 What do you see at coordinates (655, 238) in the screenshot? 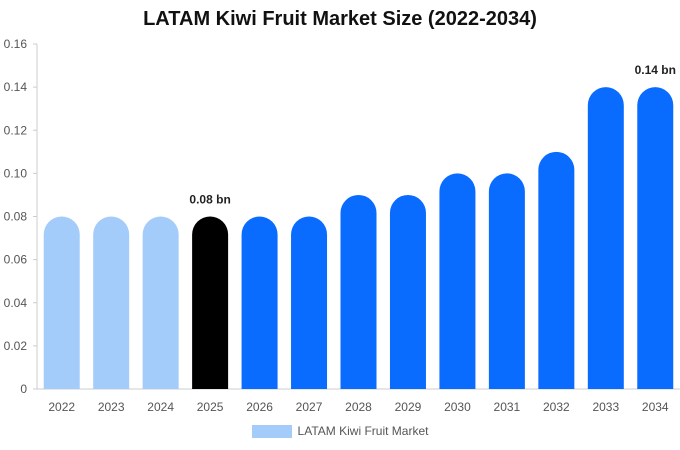
I see `bar-2034` at bounding box center [655, 238].